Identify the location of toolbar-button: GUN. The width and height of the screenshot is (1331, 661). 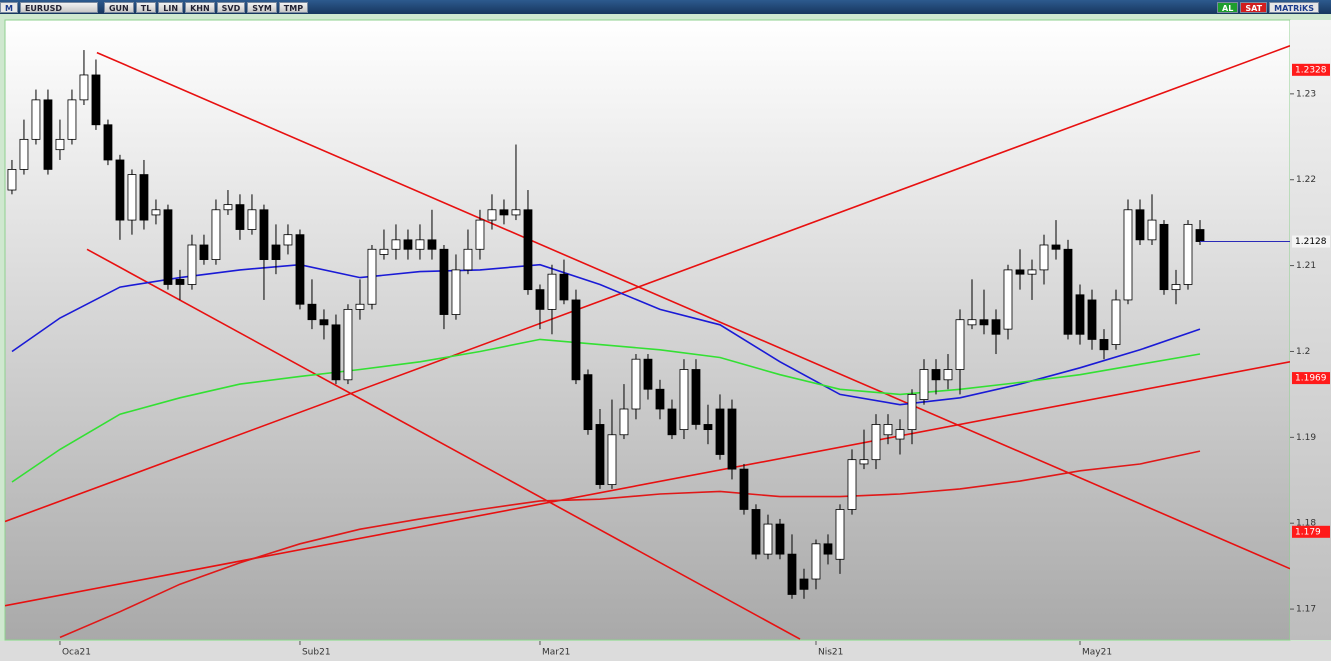
(118, 7).